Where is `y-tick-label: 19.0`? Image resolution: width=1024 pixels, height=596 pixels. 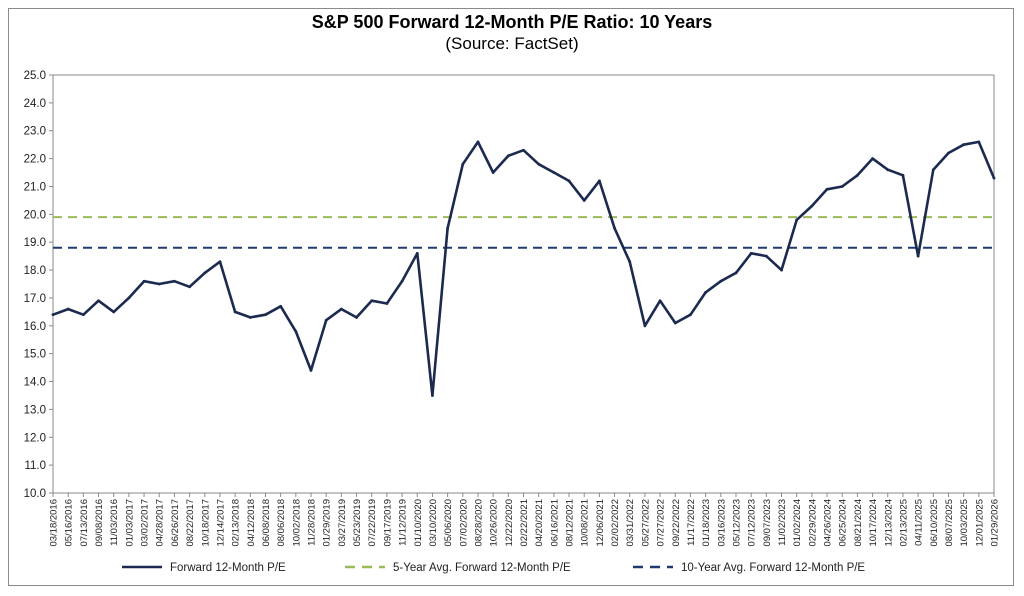 y-tick-label: 19.0 is located at coordinates (35, 243).